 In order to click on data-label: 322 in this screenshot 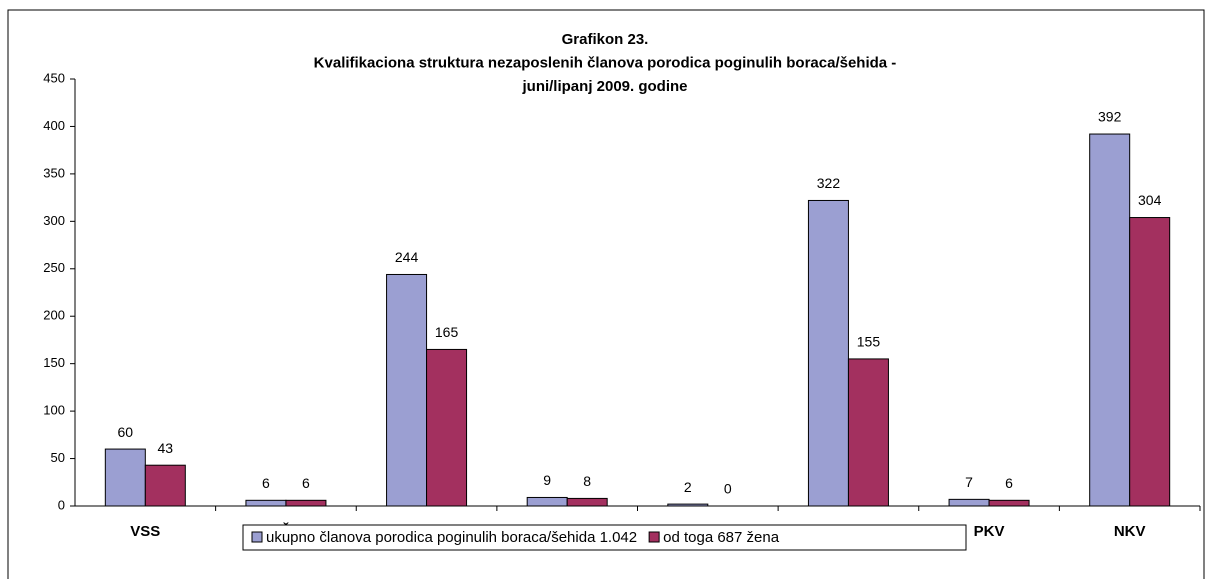, I will do `click(829, 183)`.